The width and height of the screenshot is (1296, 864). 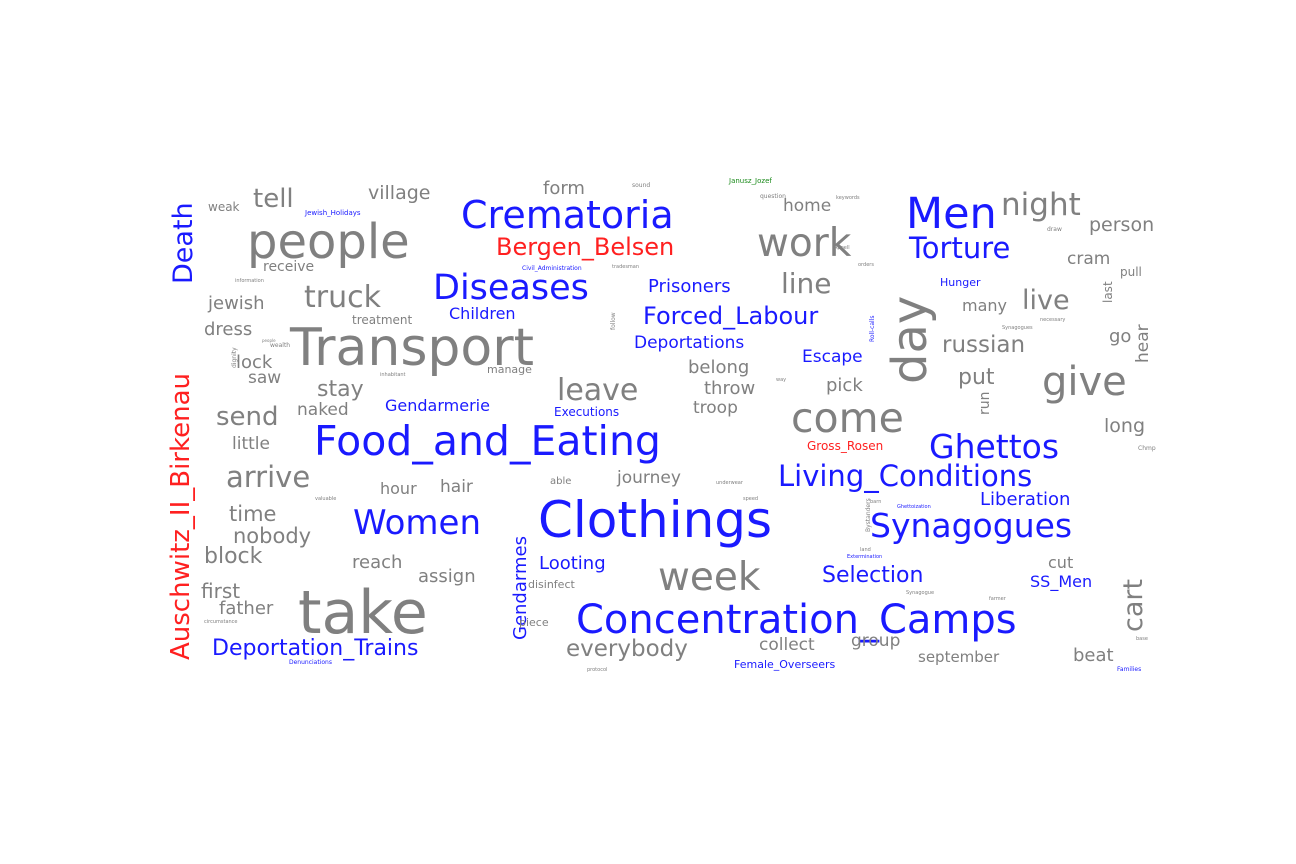 What do you see at coordinates (1147, 448) in the screenshot?
I see `word: Chmp` at bounding box center [1147, 448].